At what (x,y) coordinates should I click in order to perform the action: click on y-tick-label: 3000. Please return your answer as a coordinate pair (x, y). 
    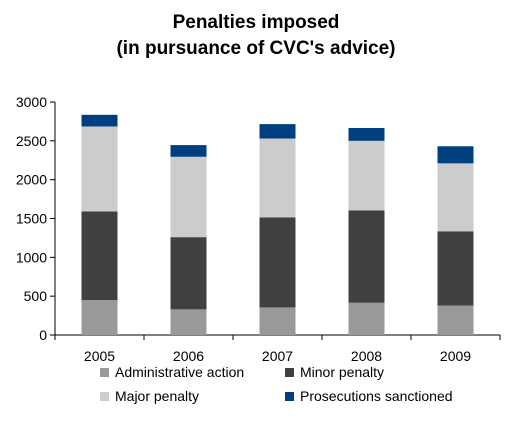
    Looking at the image, I should click on (31, 102).